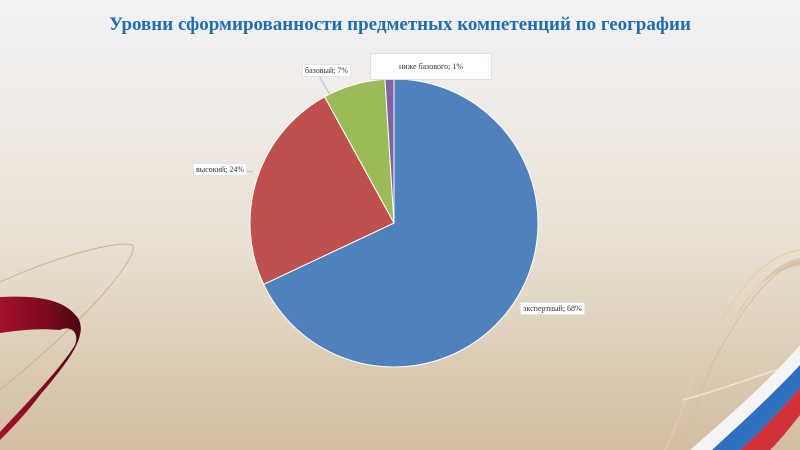 The width and height of the screenshot is (800, 450). Describe the element at coordinates (322, 190) in the screenshot. I see `slice-high` at that location.